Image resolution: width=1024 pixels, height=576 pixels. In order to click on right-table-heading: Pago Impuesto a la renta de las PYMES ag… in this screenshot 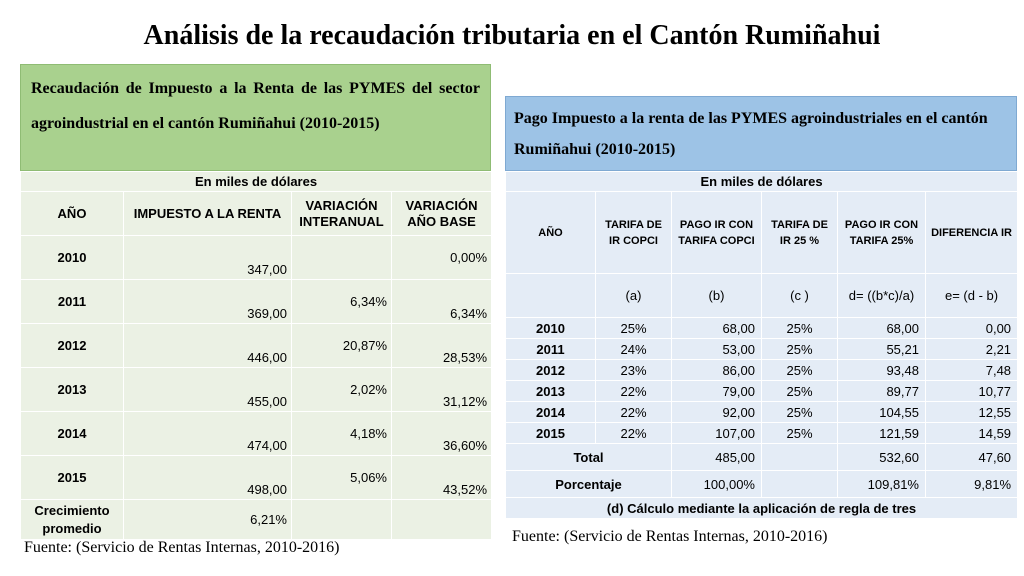, I will do `click(761, 133)`.